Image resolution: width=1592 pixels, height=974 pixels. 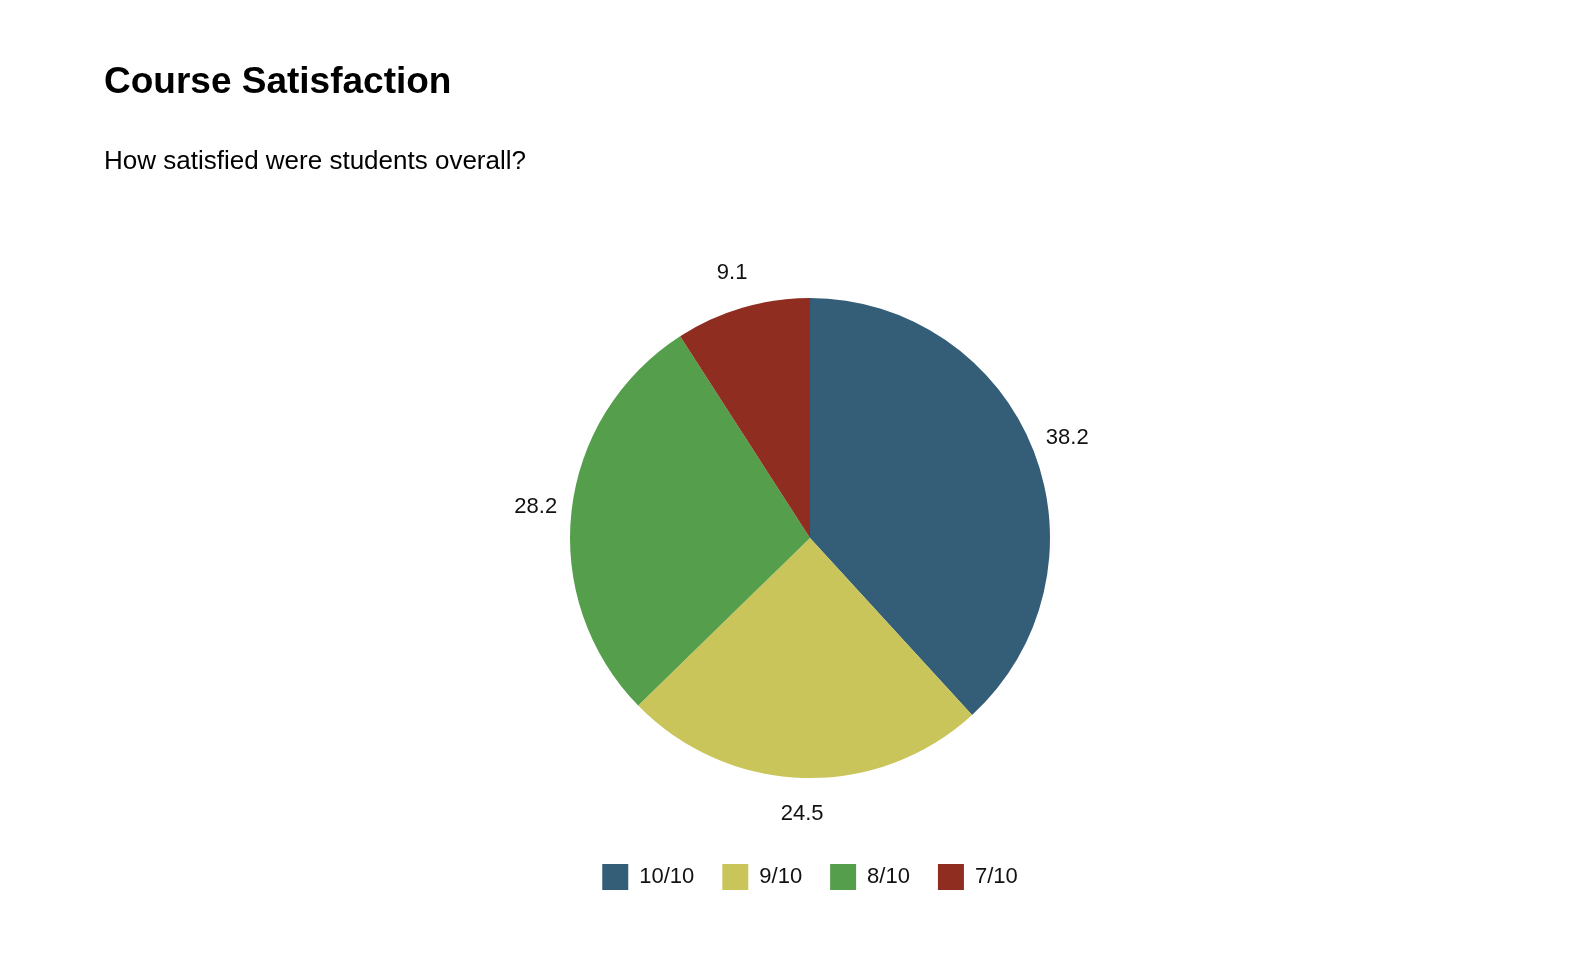 What do you see at coordinates (802, 812) in the screenshot?
I see `data-label: 24.5` at bounding box center [802, 812].